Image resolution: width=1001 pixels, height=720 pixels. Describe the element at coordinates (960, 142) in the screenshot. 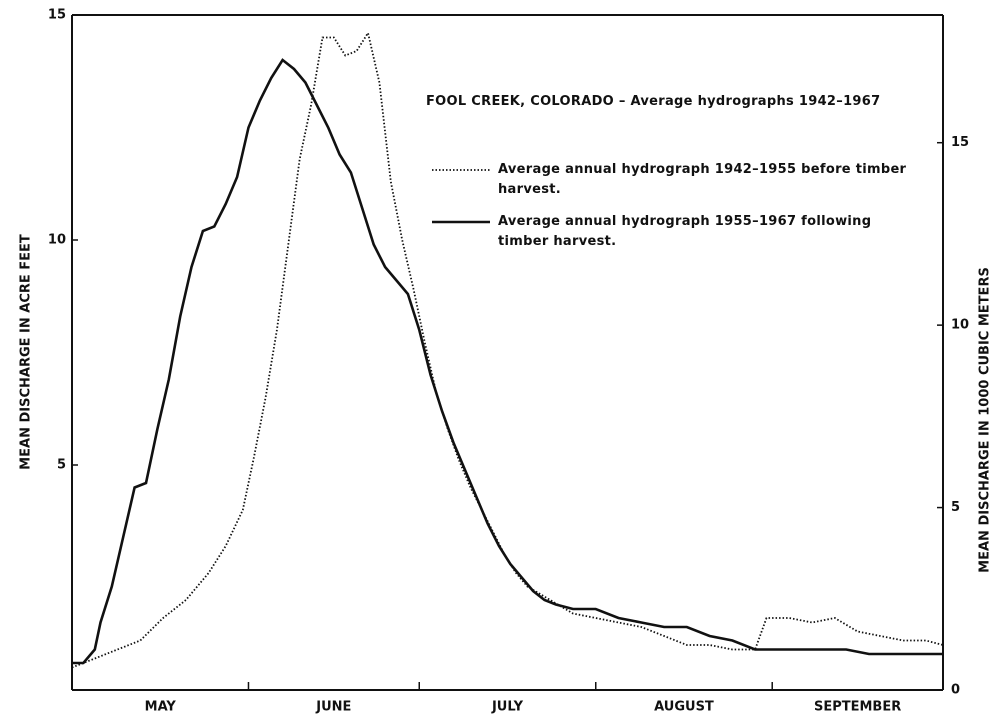

I see `y2-tick-label: 15` at that location.